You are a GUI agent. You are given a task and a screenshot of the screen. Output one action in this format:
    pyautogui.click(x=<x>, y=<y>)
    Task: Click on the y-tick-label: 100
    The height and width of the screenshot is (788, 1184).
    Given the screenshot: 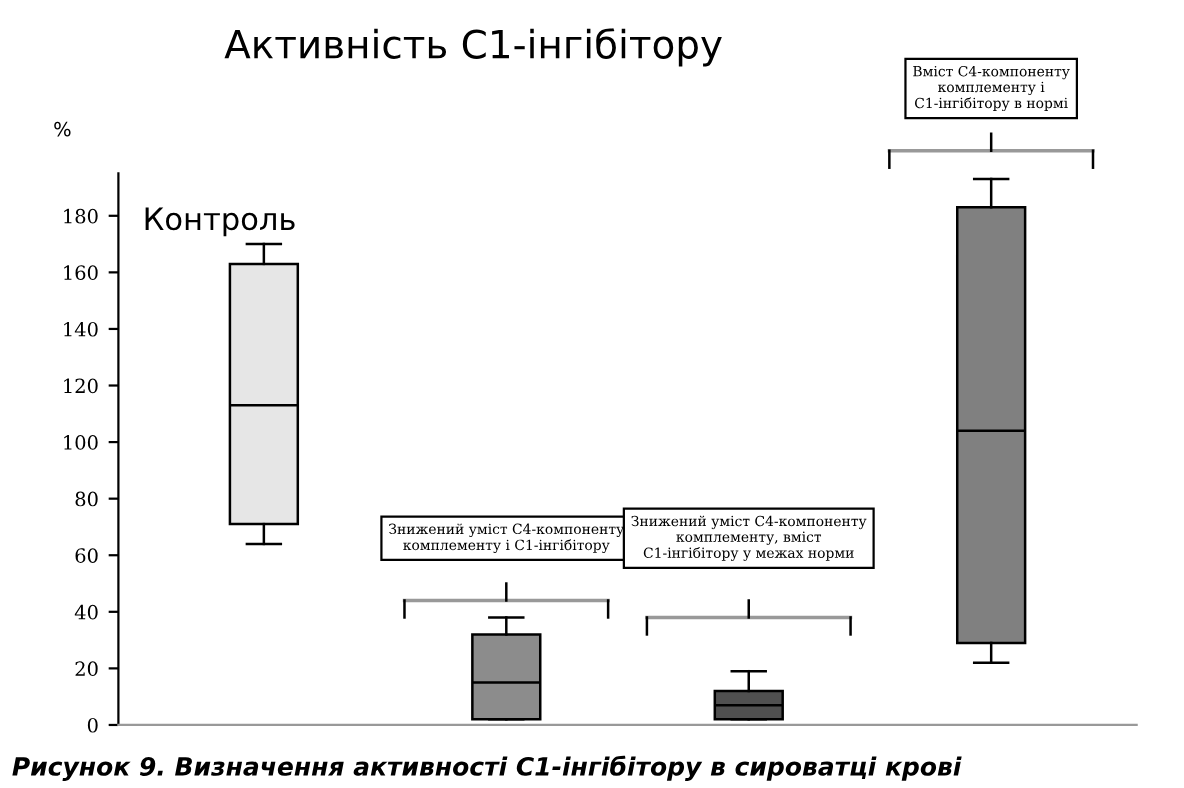 What is the action you would take?
    pyautogui.click(x=81, y=442)
    